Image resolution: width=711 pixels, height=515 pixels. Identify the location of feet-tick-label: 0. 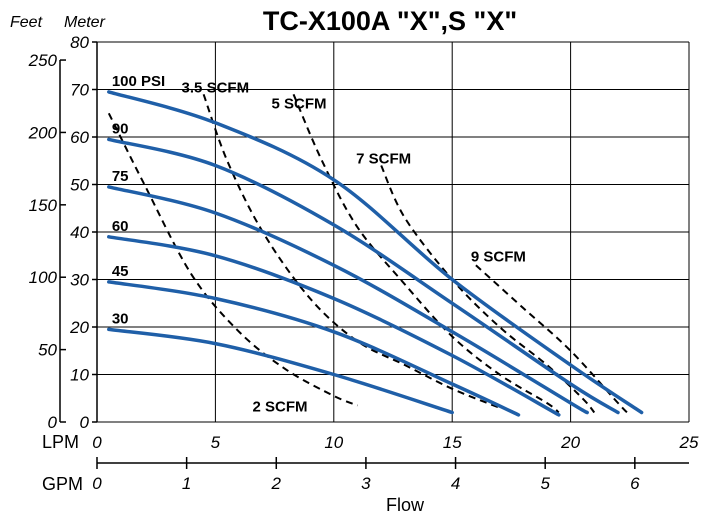
(53, 422).